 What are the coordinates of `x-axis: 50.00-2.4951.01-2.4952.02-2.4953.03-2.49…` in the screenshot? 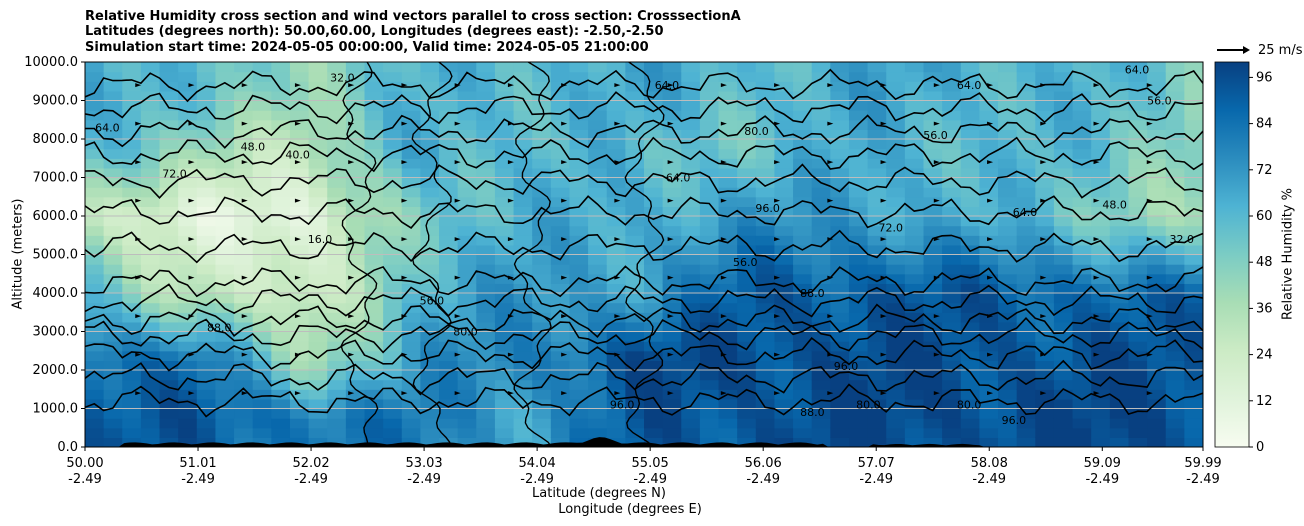 It's located at (644, 467).